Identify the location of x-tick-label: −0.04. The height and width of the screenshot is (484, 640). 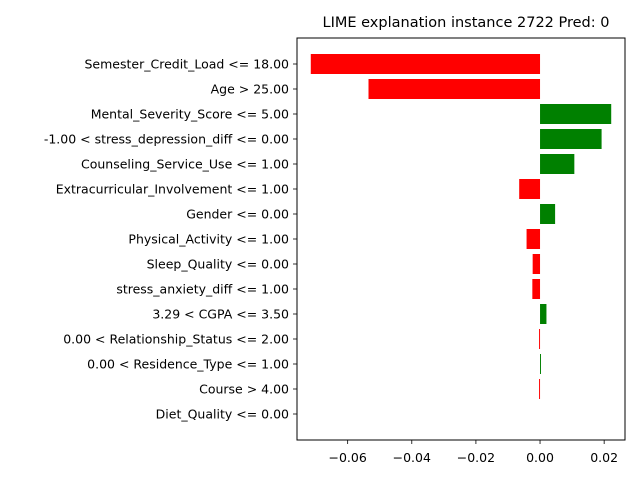
(412, 457).